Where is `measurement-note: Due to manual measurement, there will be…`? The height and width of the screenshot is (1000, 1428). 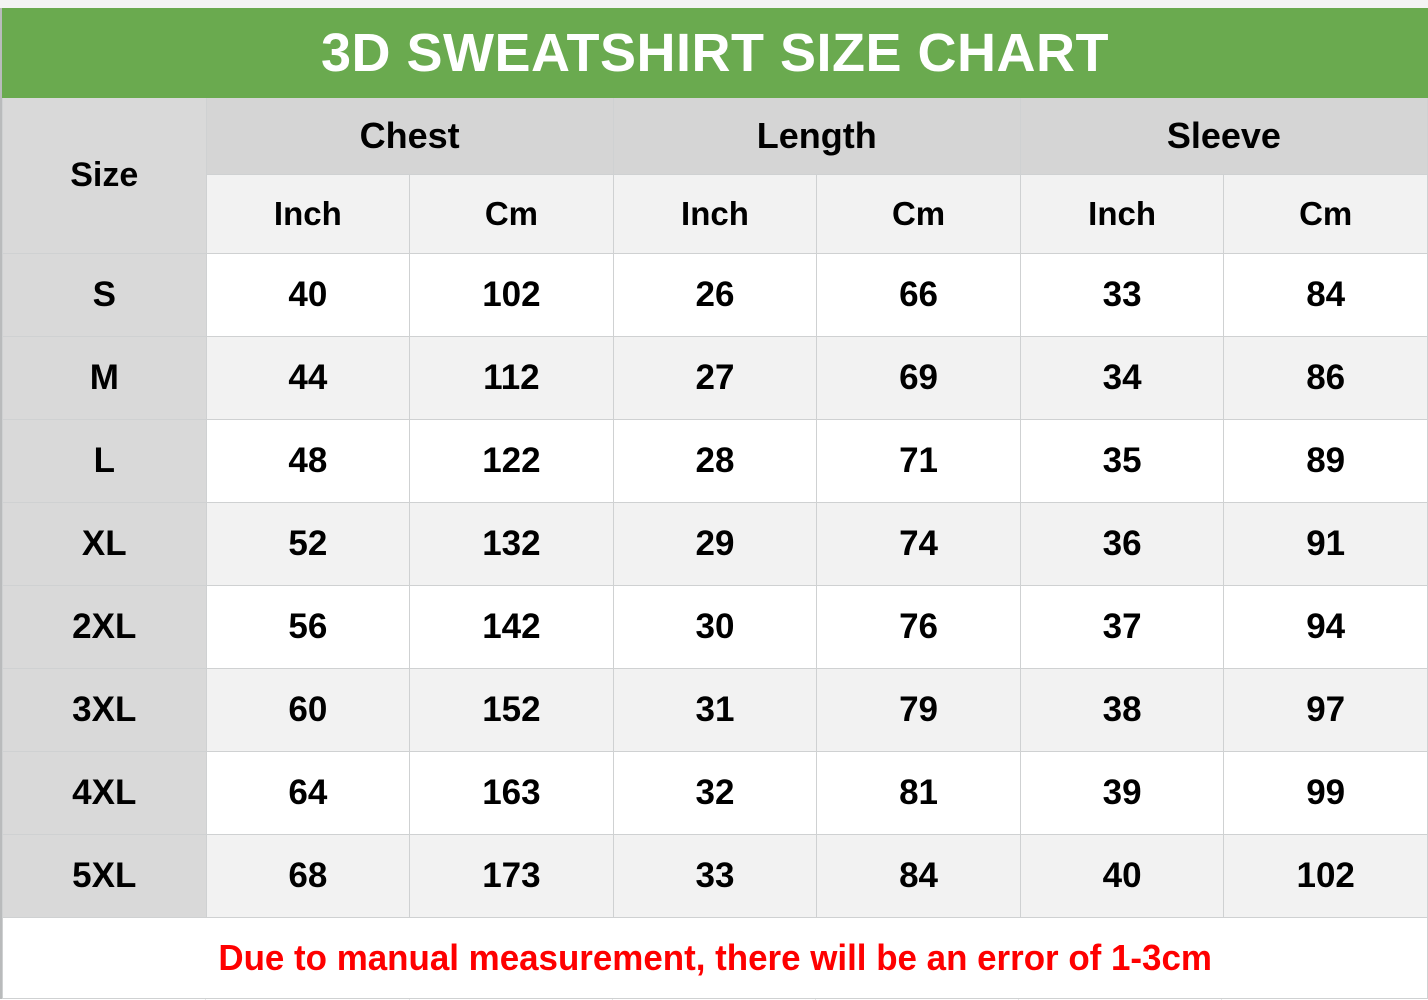
measurement-note: Due to manual measurement, there will be… is located at coordinates (715, 957).